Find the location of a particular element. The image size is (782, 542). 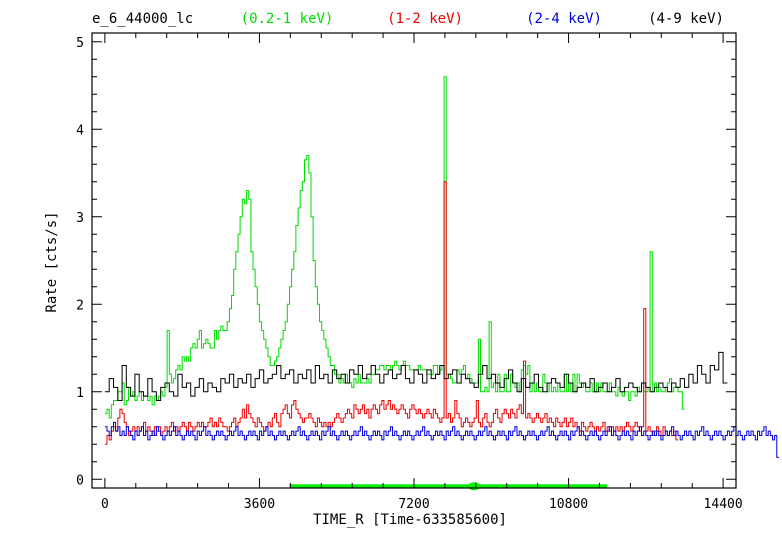

gti-marker is located at coordinates (474, 486).